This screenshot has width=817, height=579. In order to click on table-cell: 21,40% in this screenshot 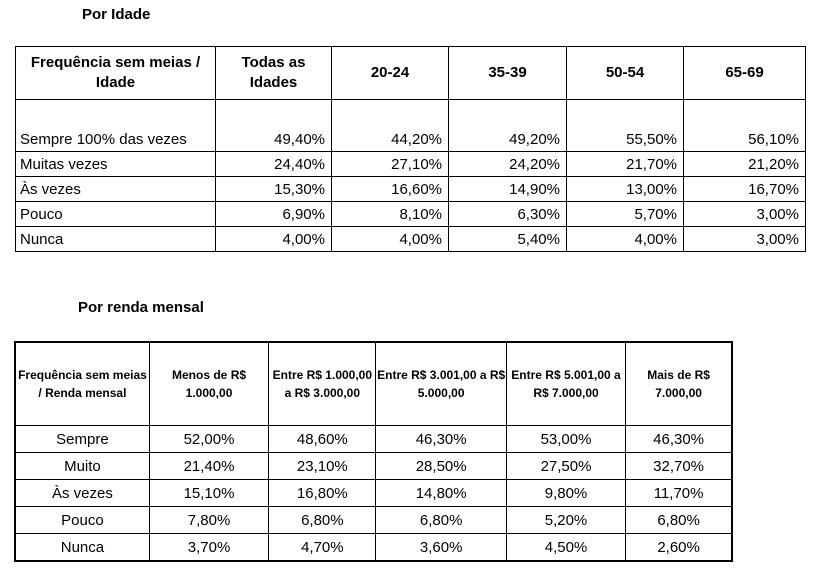, I will do `click(209, 466)`.